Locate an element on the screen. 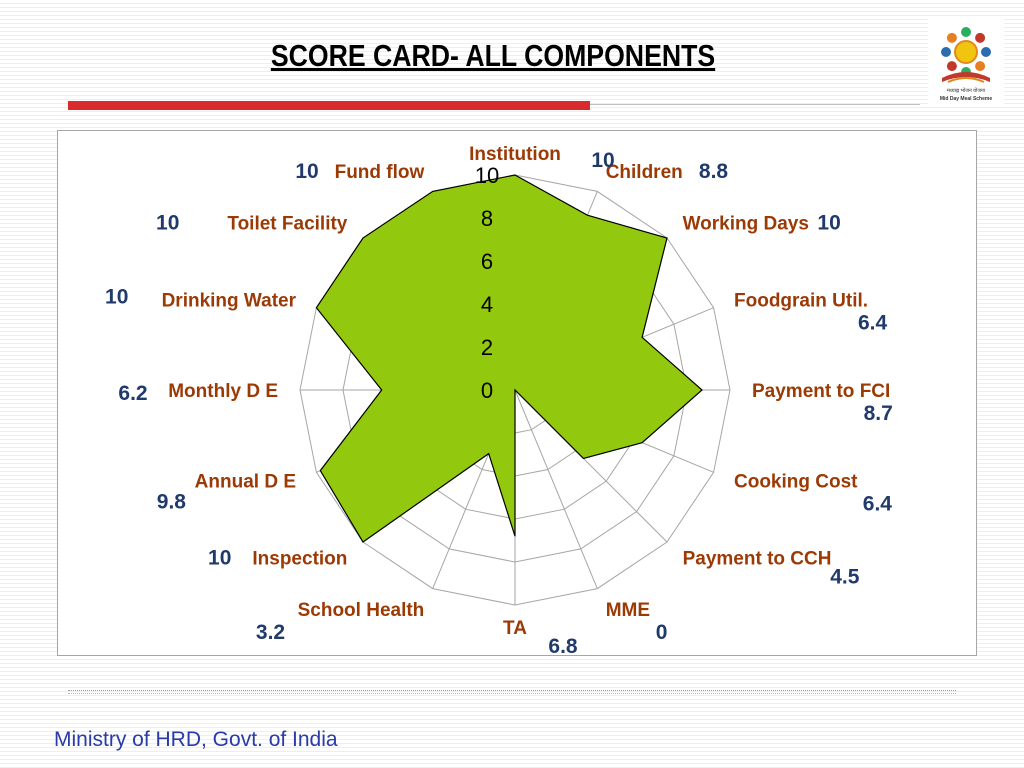 Image resolution: width=1024 pixels, height=768 pixels. value-label: 9.8 is located at coordinates (172, 502).